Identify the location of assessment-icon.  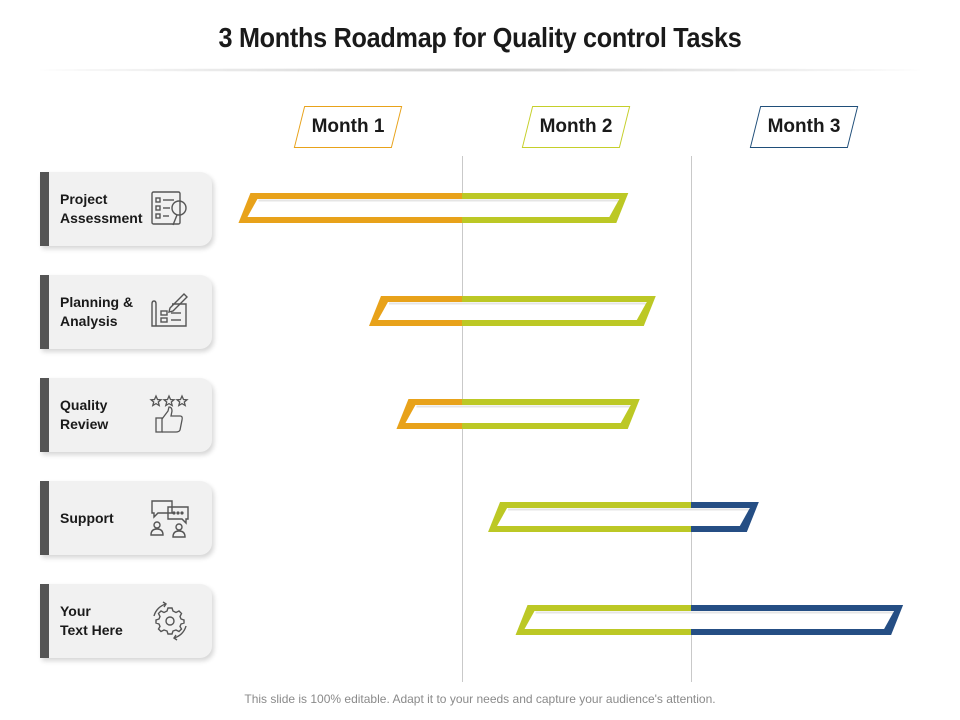
(169, 208).